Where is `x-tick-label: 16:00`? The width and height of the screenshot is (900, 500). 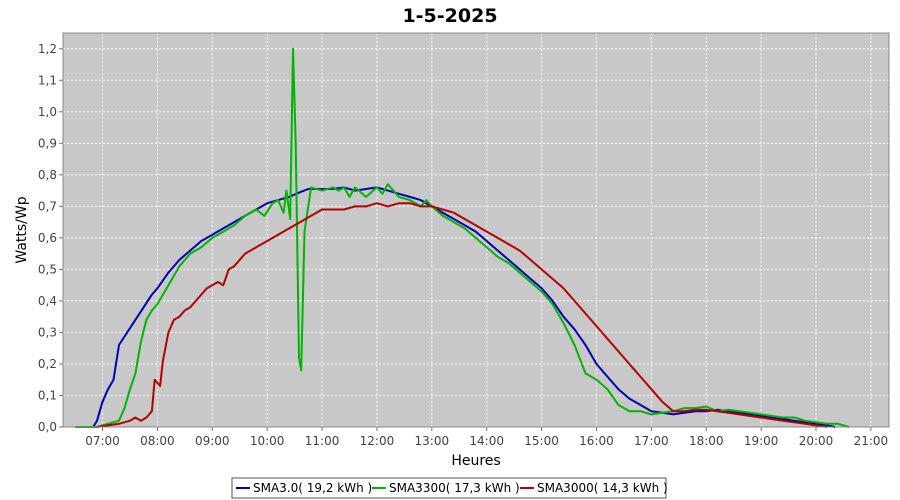 x-tick-label: 16:00 is located at coordinates (596, 441).